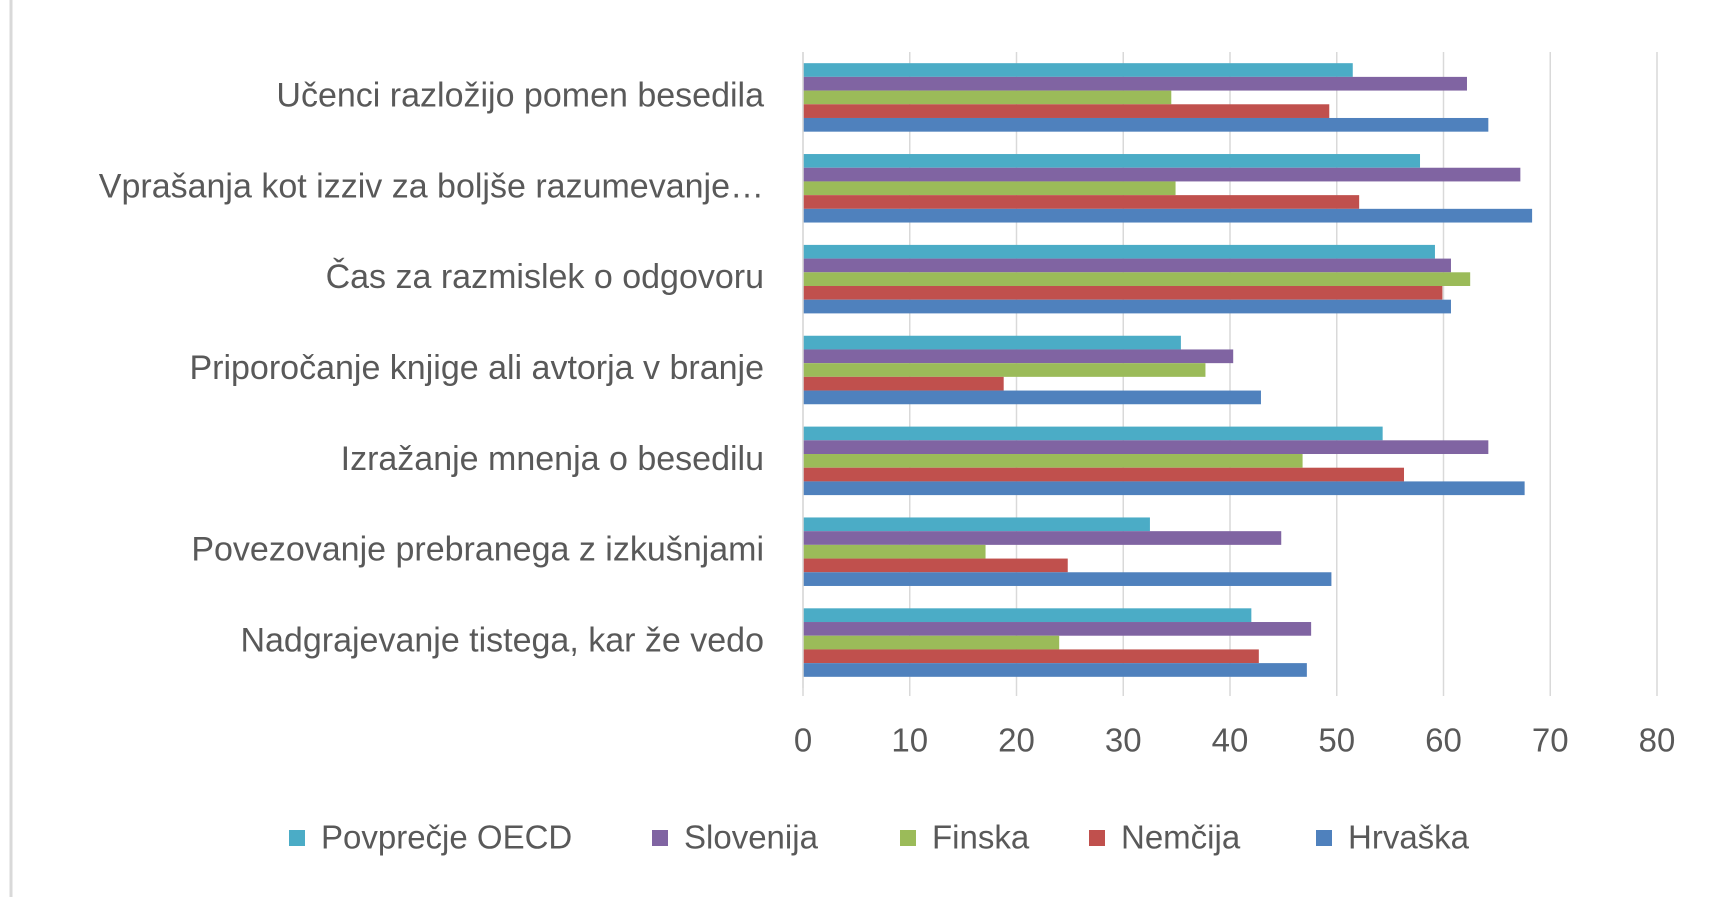  I want to click on legend-label: Hrvaška, so click(1409, 837).